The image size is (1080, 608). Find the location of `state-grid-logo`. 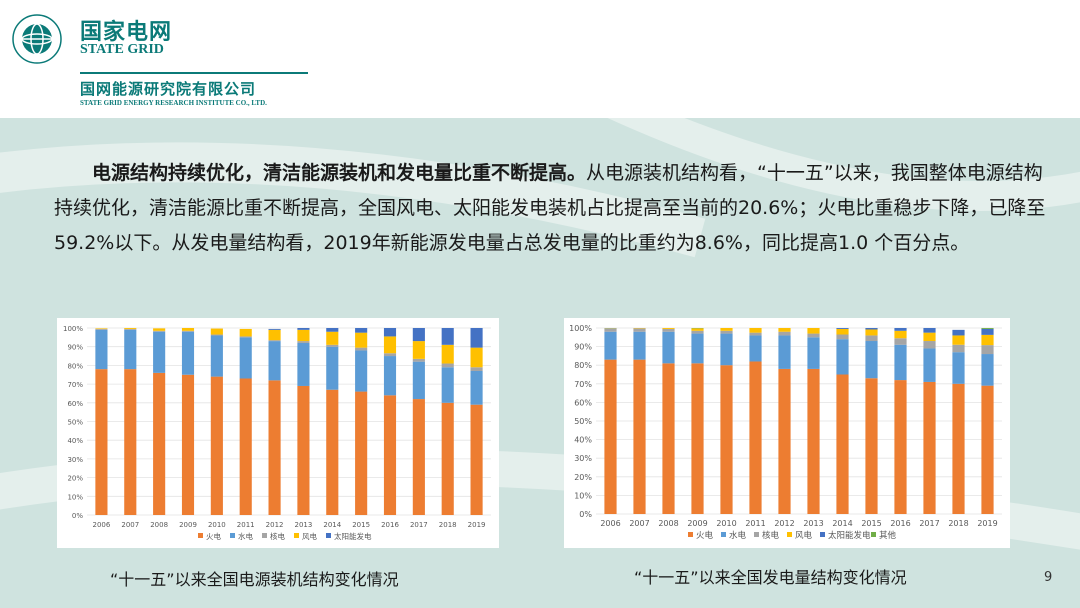

state-grid-logo is located at coordinates (37, 39).